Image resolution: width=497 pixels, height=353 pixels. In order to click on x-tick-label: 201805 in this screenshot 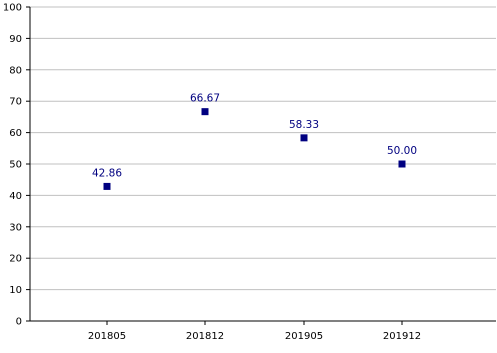, I will do `click(107, 336)`.